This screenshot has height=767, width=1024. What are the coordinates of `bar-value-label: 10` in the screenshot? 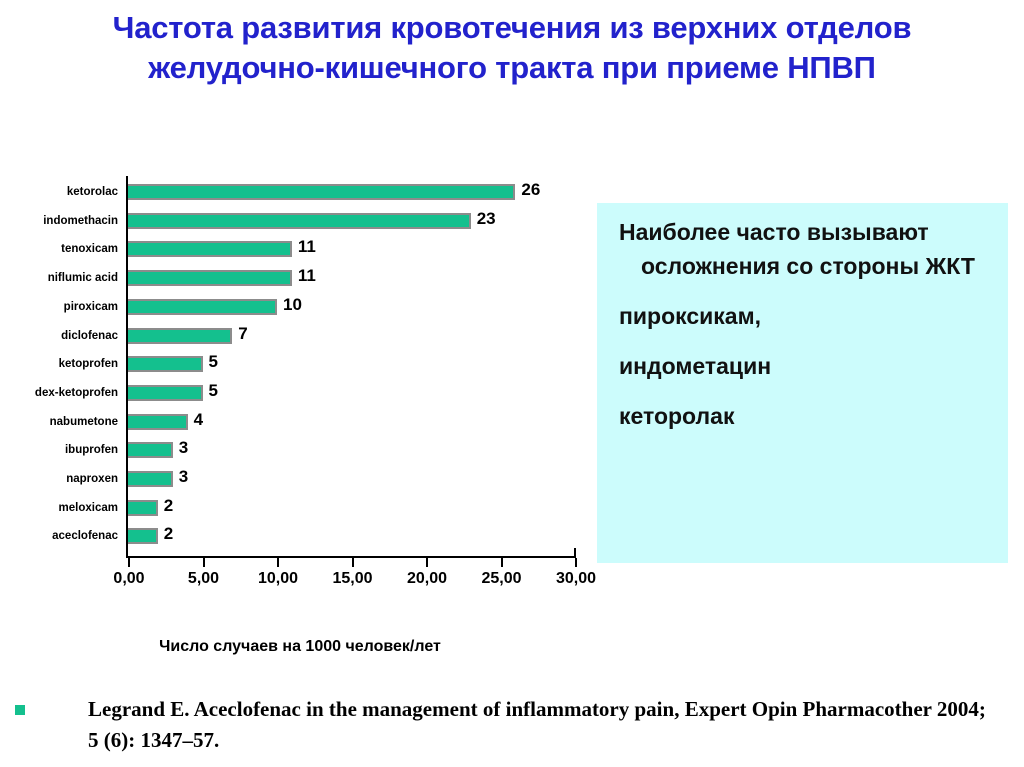 It's located at (292, 304).